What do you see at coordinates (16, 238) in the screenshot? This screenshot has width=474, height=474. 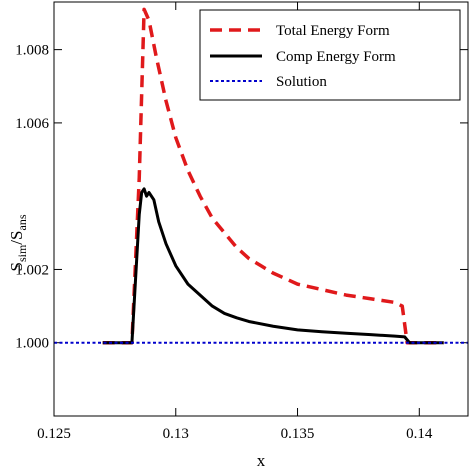 I see `y-axis-label-sep: /S` at bounding box center [16, 238].